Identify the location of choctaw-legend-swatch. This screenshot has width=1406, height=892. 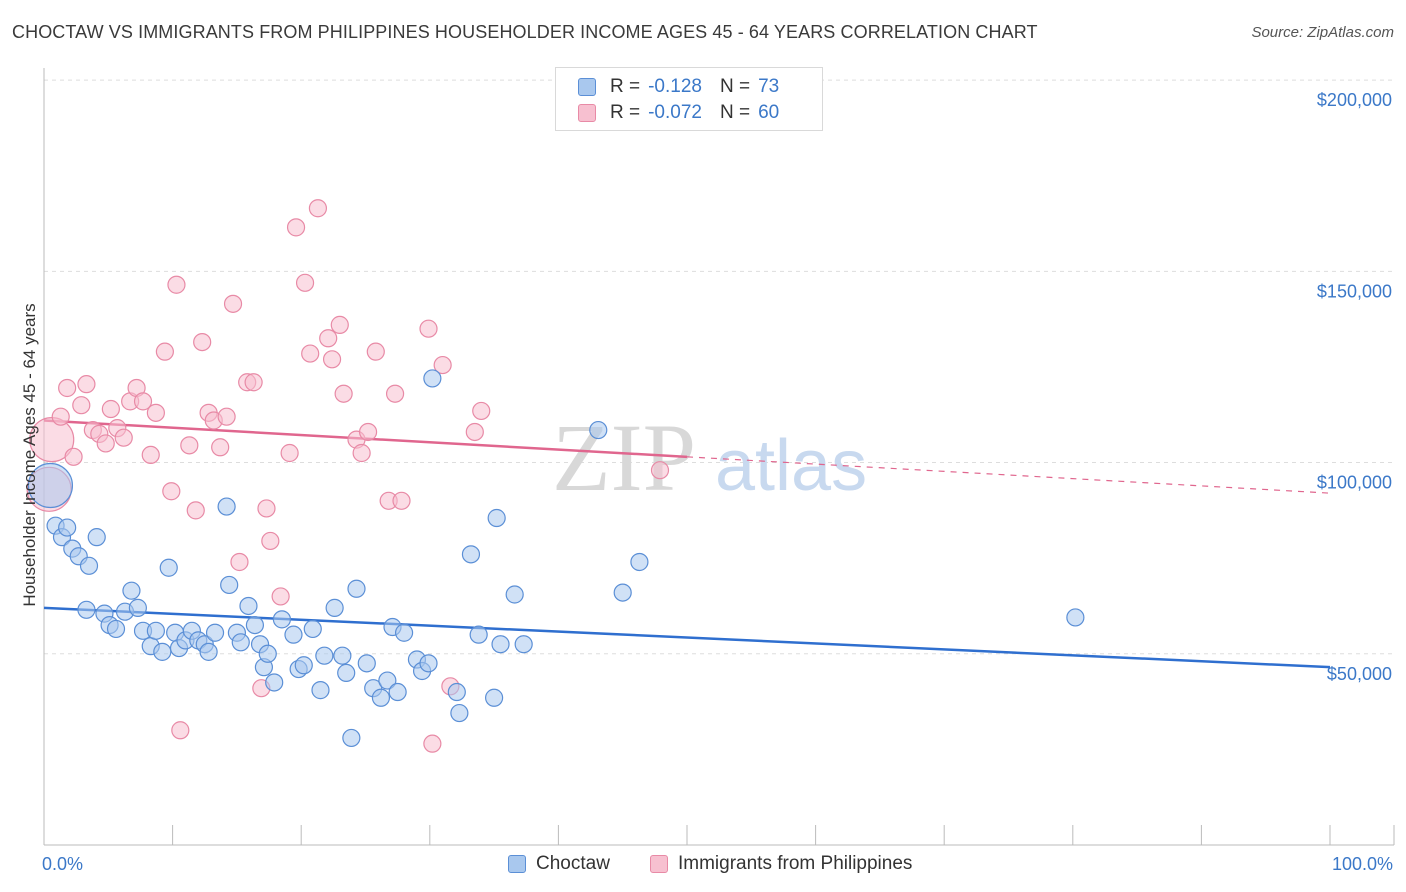
(517, 864).